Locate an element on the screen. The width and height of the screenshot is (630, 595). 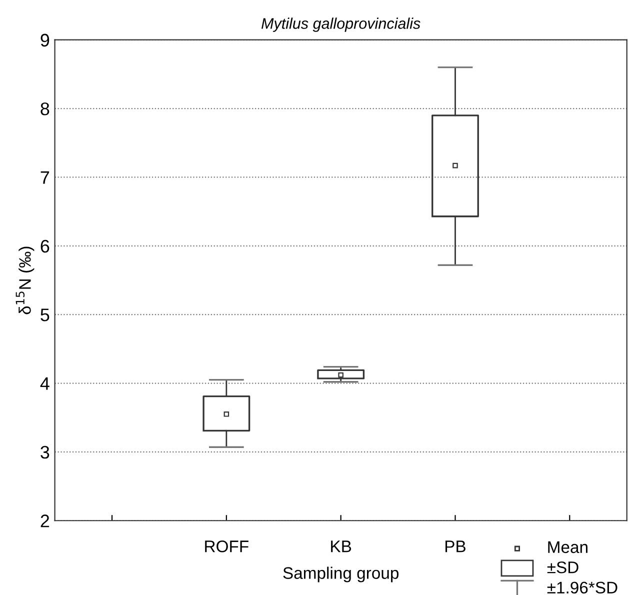
text: ±1.96*SD is located at coordinates (582, 588).